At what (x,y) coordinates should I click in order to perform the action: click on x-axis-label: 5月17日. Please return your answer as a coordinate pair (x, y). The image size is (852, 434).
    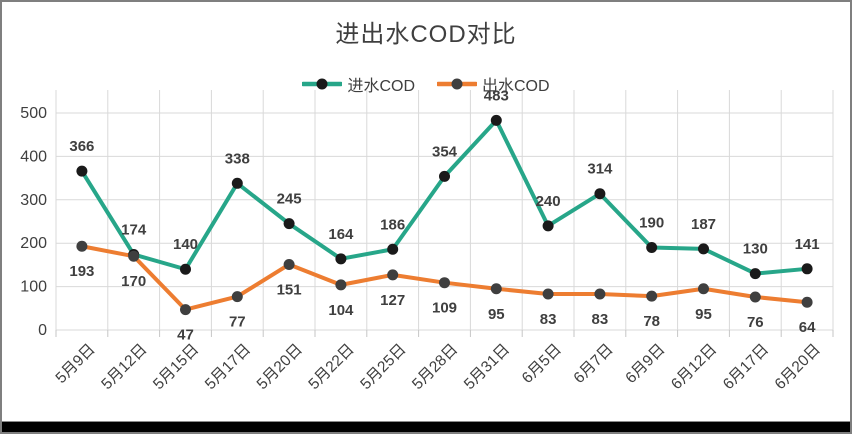
    Looking at the image, I should click on (228, 367).